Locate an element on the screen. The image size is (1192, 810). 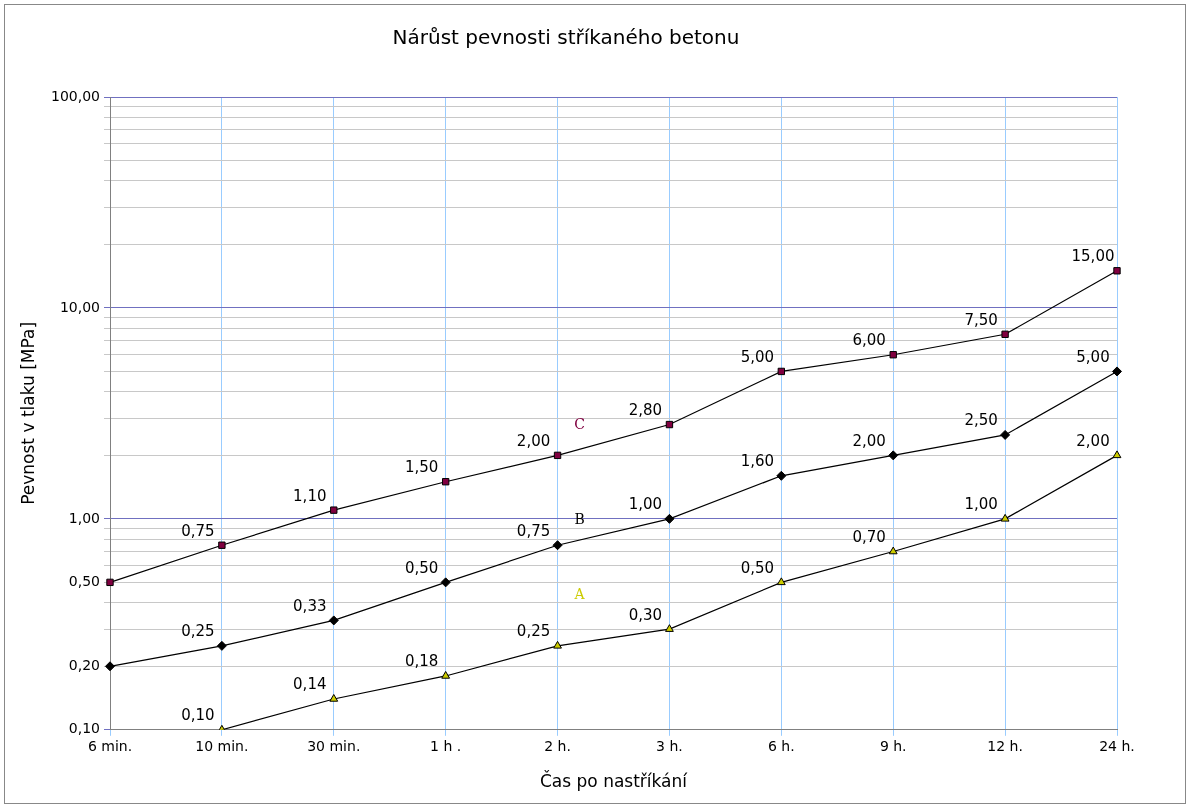
data-label: 0,10 is located at coordinates (198, 715).